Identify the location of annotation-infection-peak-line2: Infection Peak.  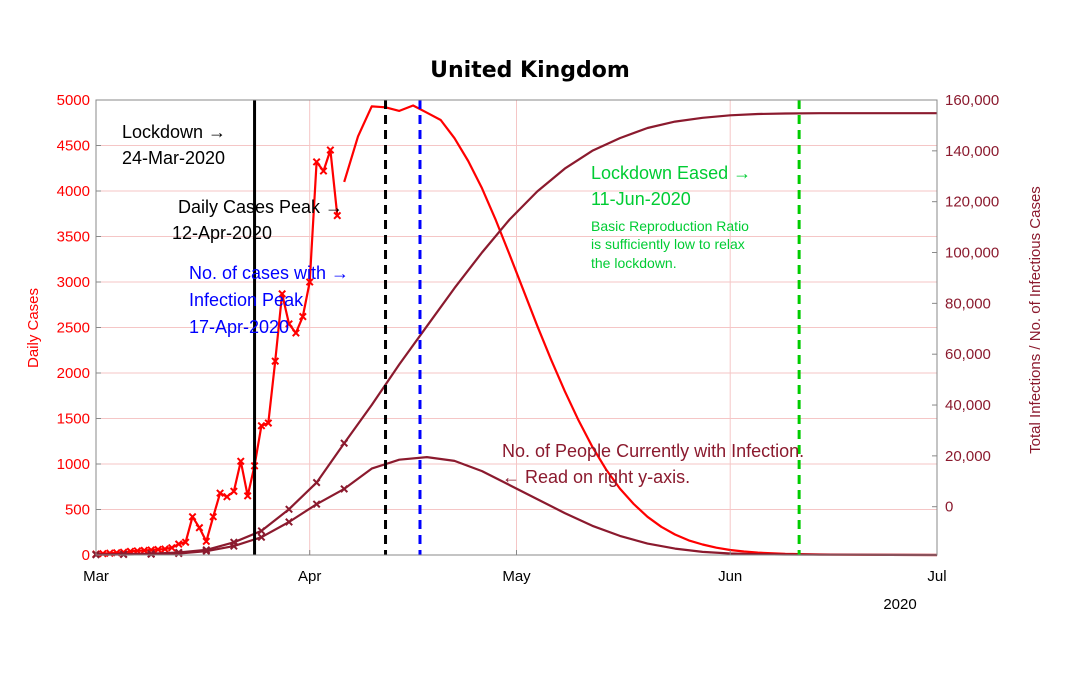
(246, 300).